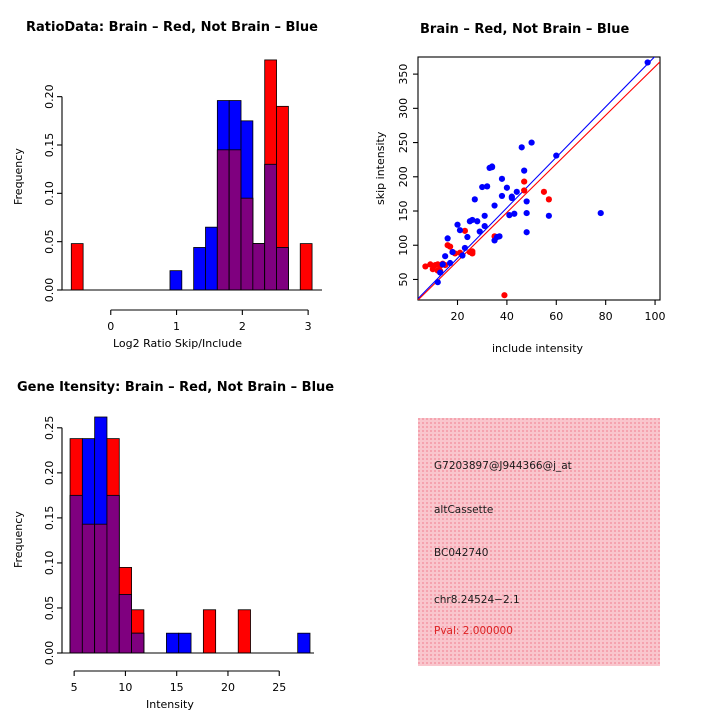 The height and width of the screenshot is (720, 720). What do you see at coordinates (403, 176) in the screenshot?
I see `y-tick-label: 200` at bounding box center [403, 176].